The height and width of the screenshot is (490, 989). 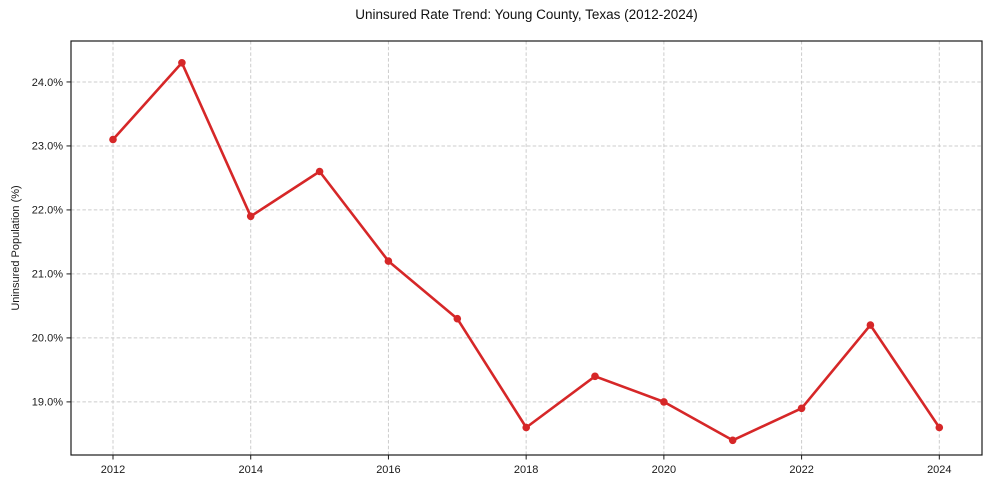 I want to click on y-tick-label: 24.0%, so click(x=47, y=83).